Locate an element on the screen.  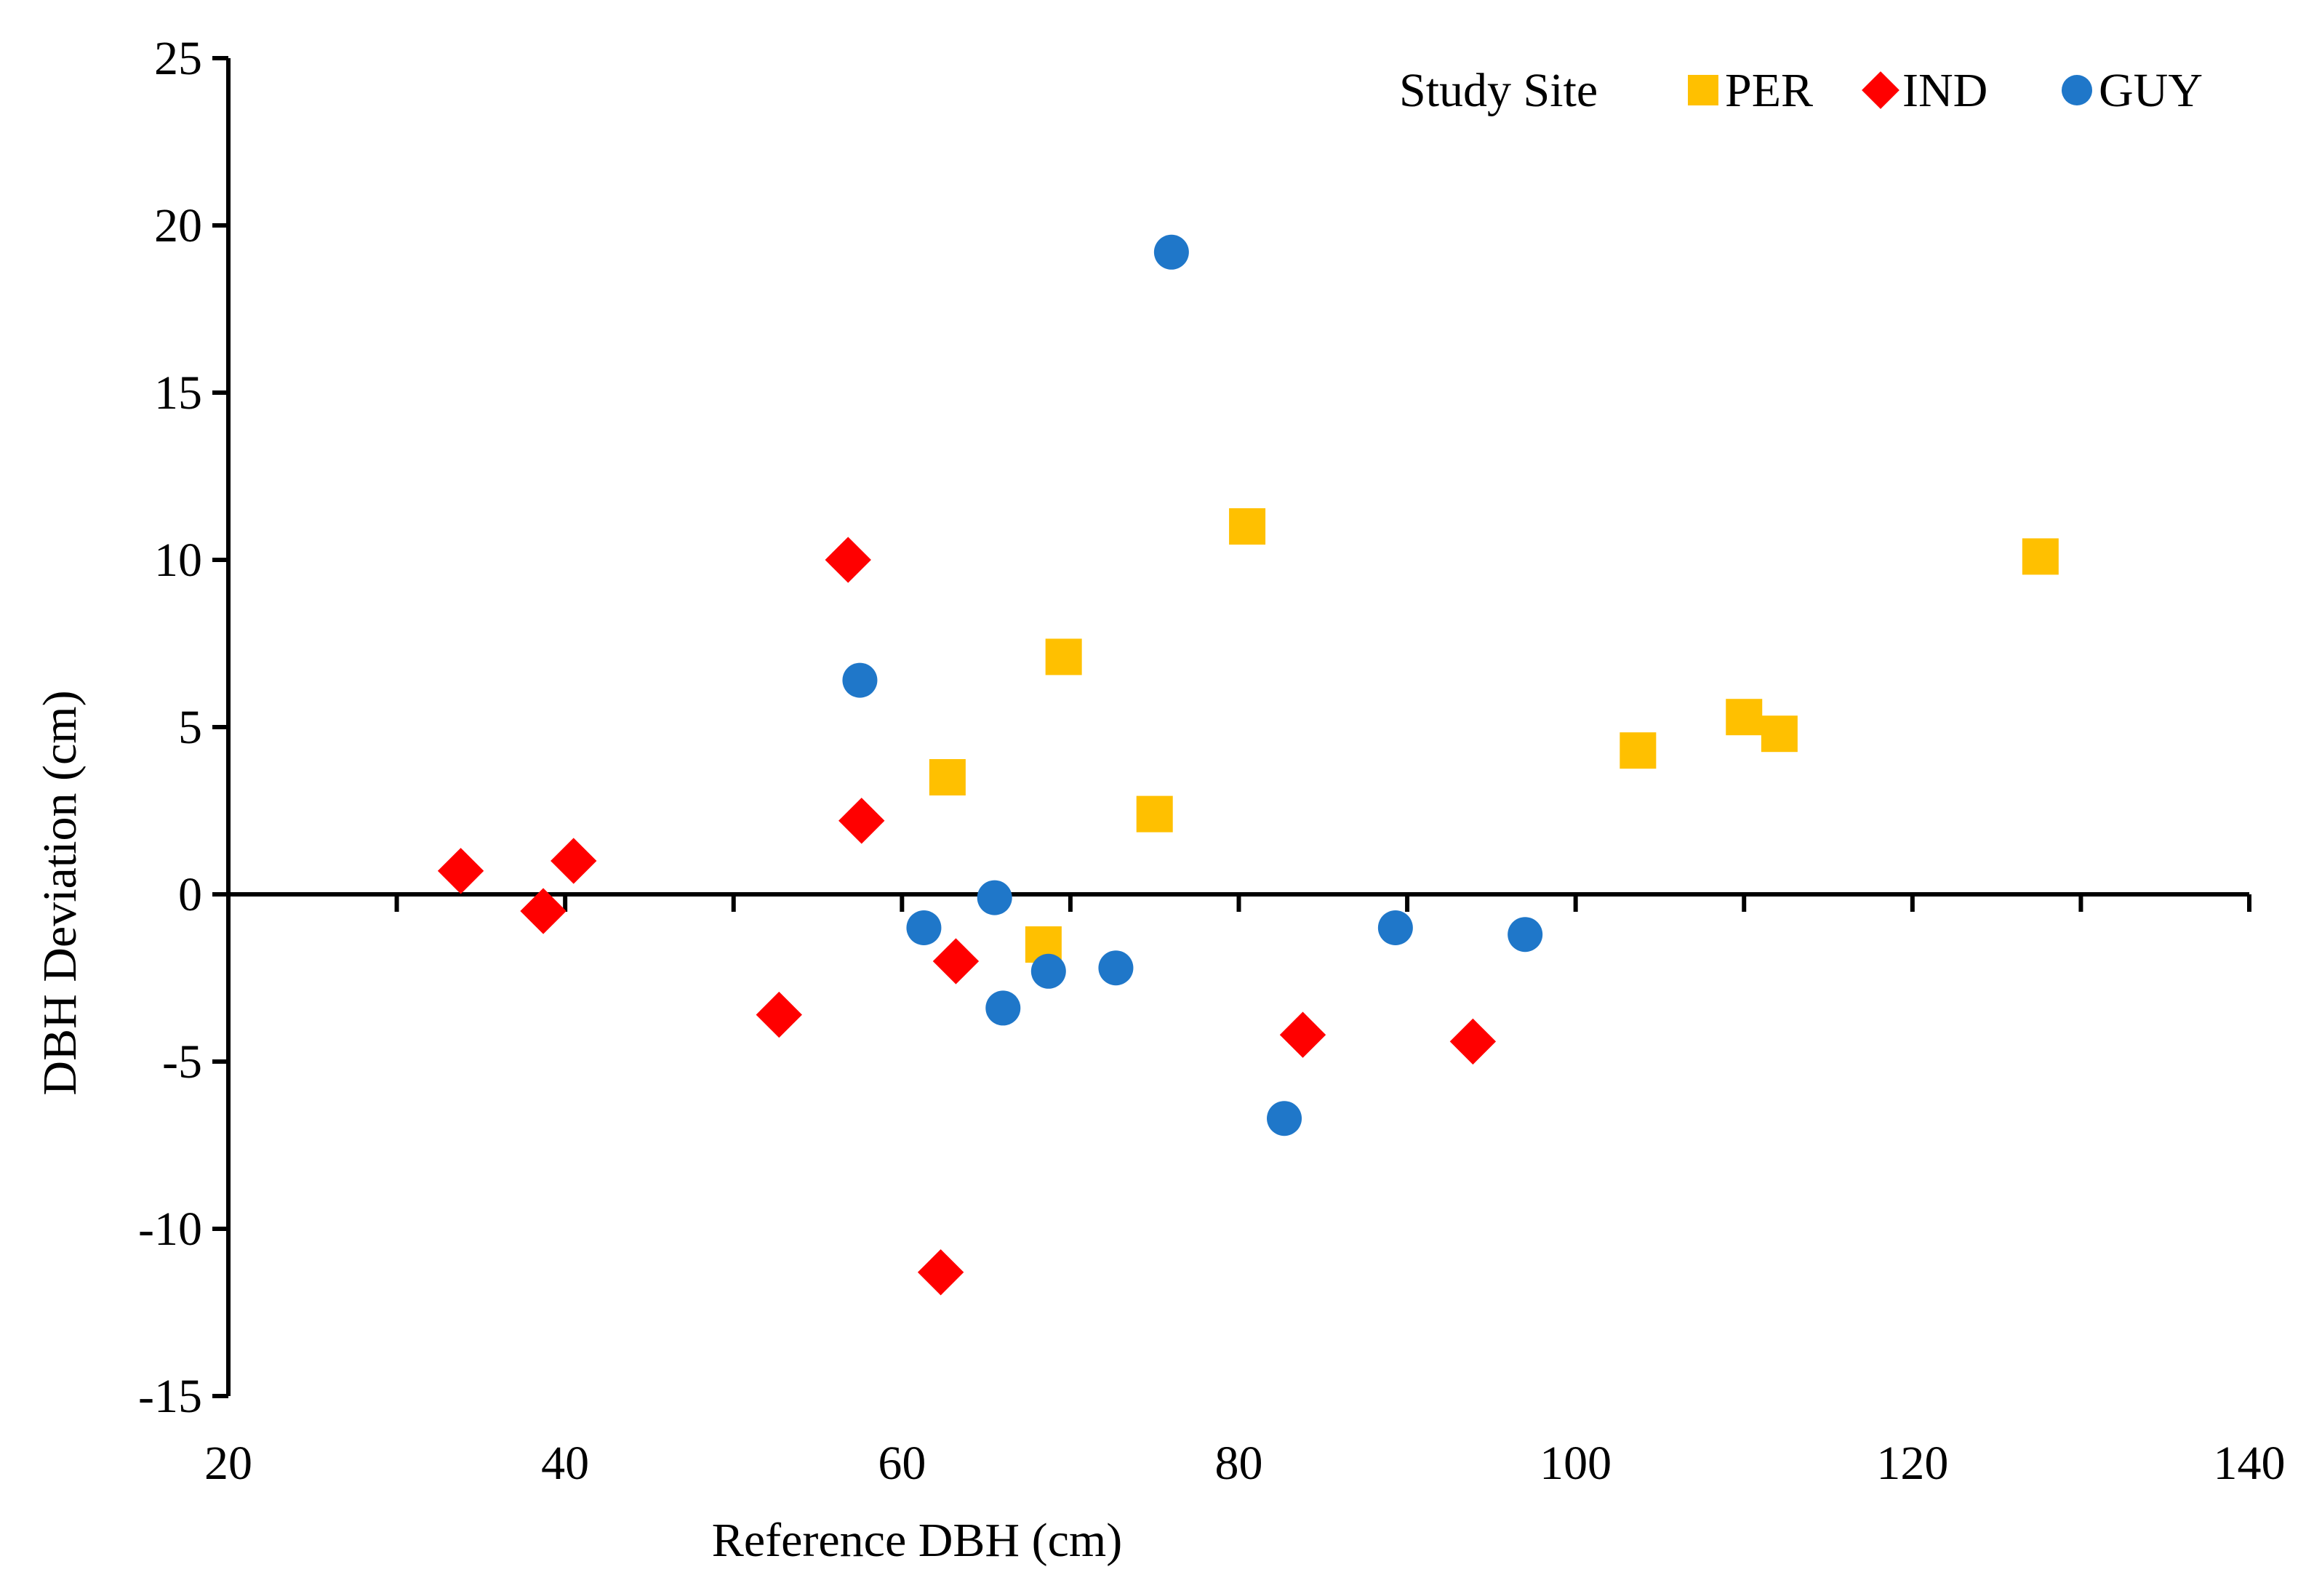
x-tick-label: 120 is located at coordinates (1912, 1464).